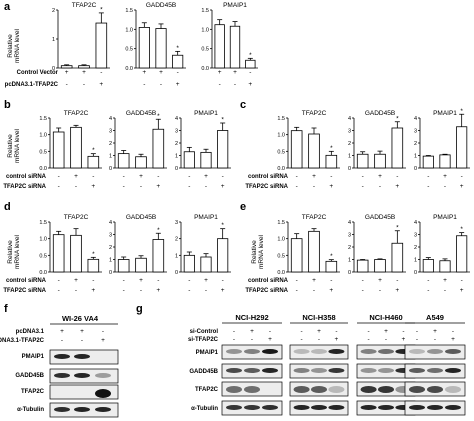 This screenshot has width=474, height=421. What do you see at coordinates (349, 144) in the screenshot?
I see `y-tick-label: 2` at bounding box center [349, 144].